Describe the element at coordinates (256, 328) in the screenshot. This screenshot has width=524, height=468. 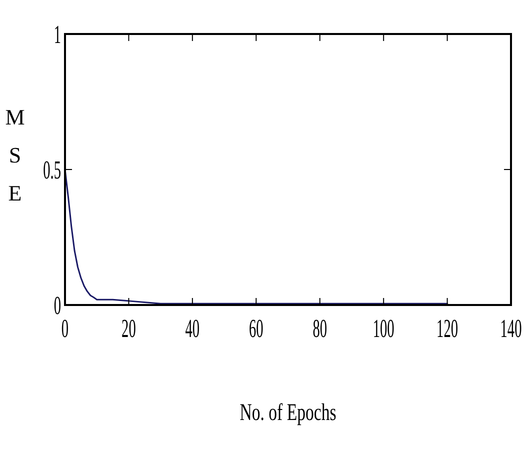
I see `x-tick-label: 60` at that location.